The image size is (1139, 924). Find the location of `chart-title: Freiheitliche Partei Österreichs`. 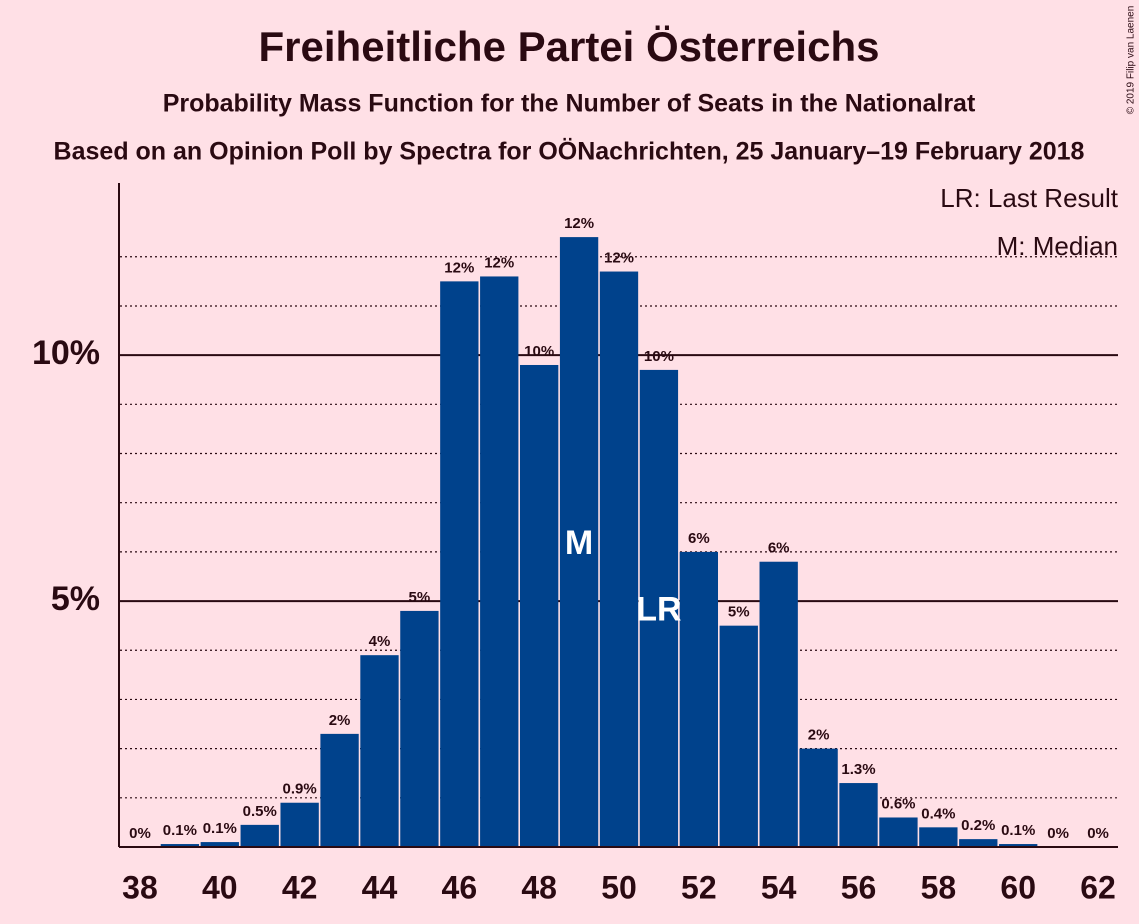

chart-title: Freiheitliche Partei Österreichs is located at coordinates (569, 46).